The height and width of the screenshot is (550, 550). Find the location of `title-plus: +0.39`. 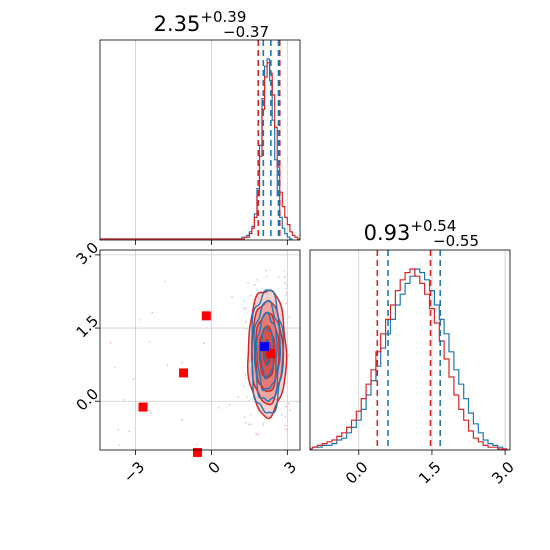

title-plus: +0.39 is located at coordinates (223, 17).